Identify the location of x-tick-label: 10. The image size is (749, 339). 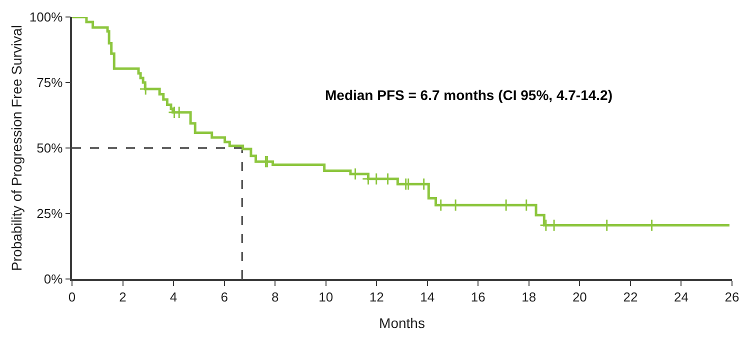
(326, 296).